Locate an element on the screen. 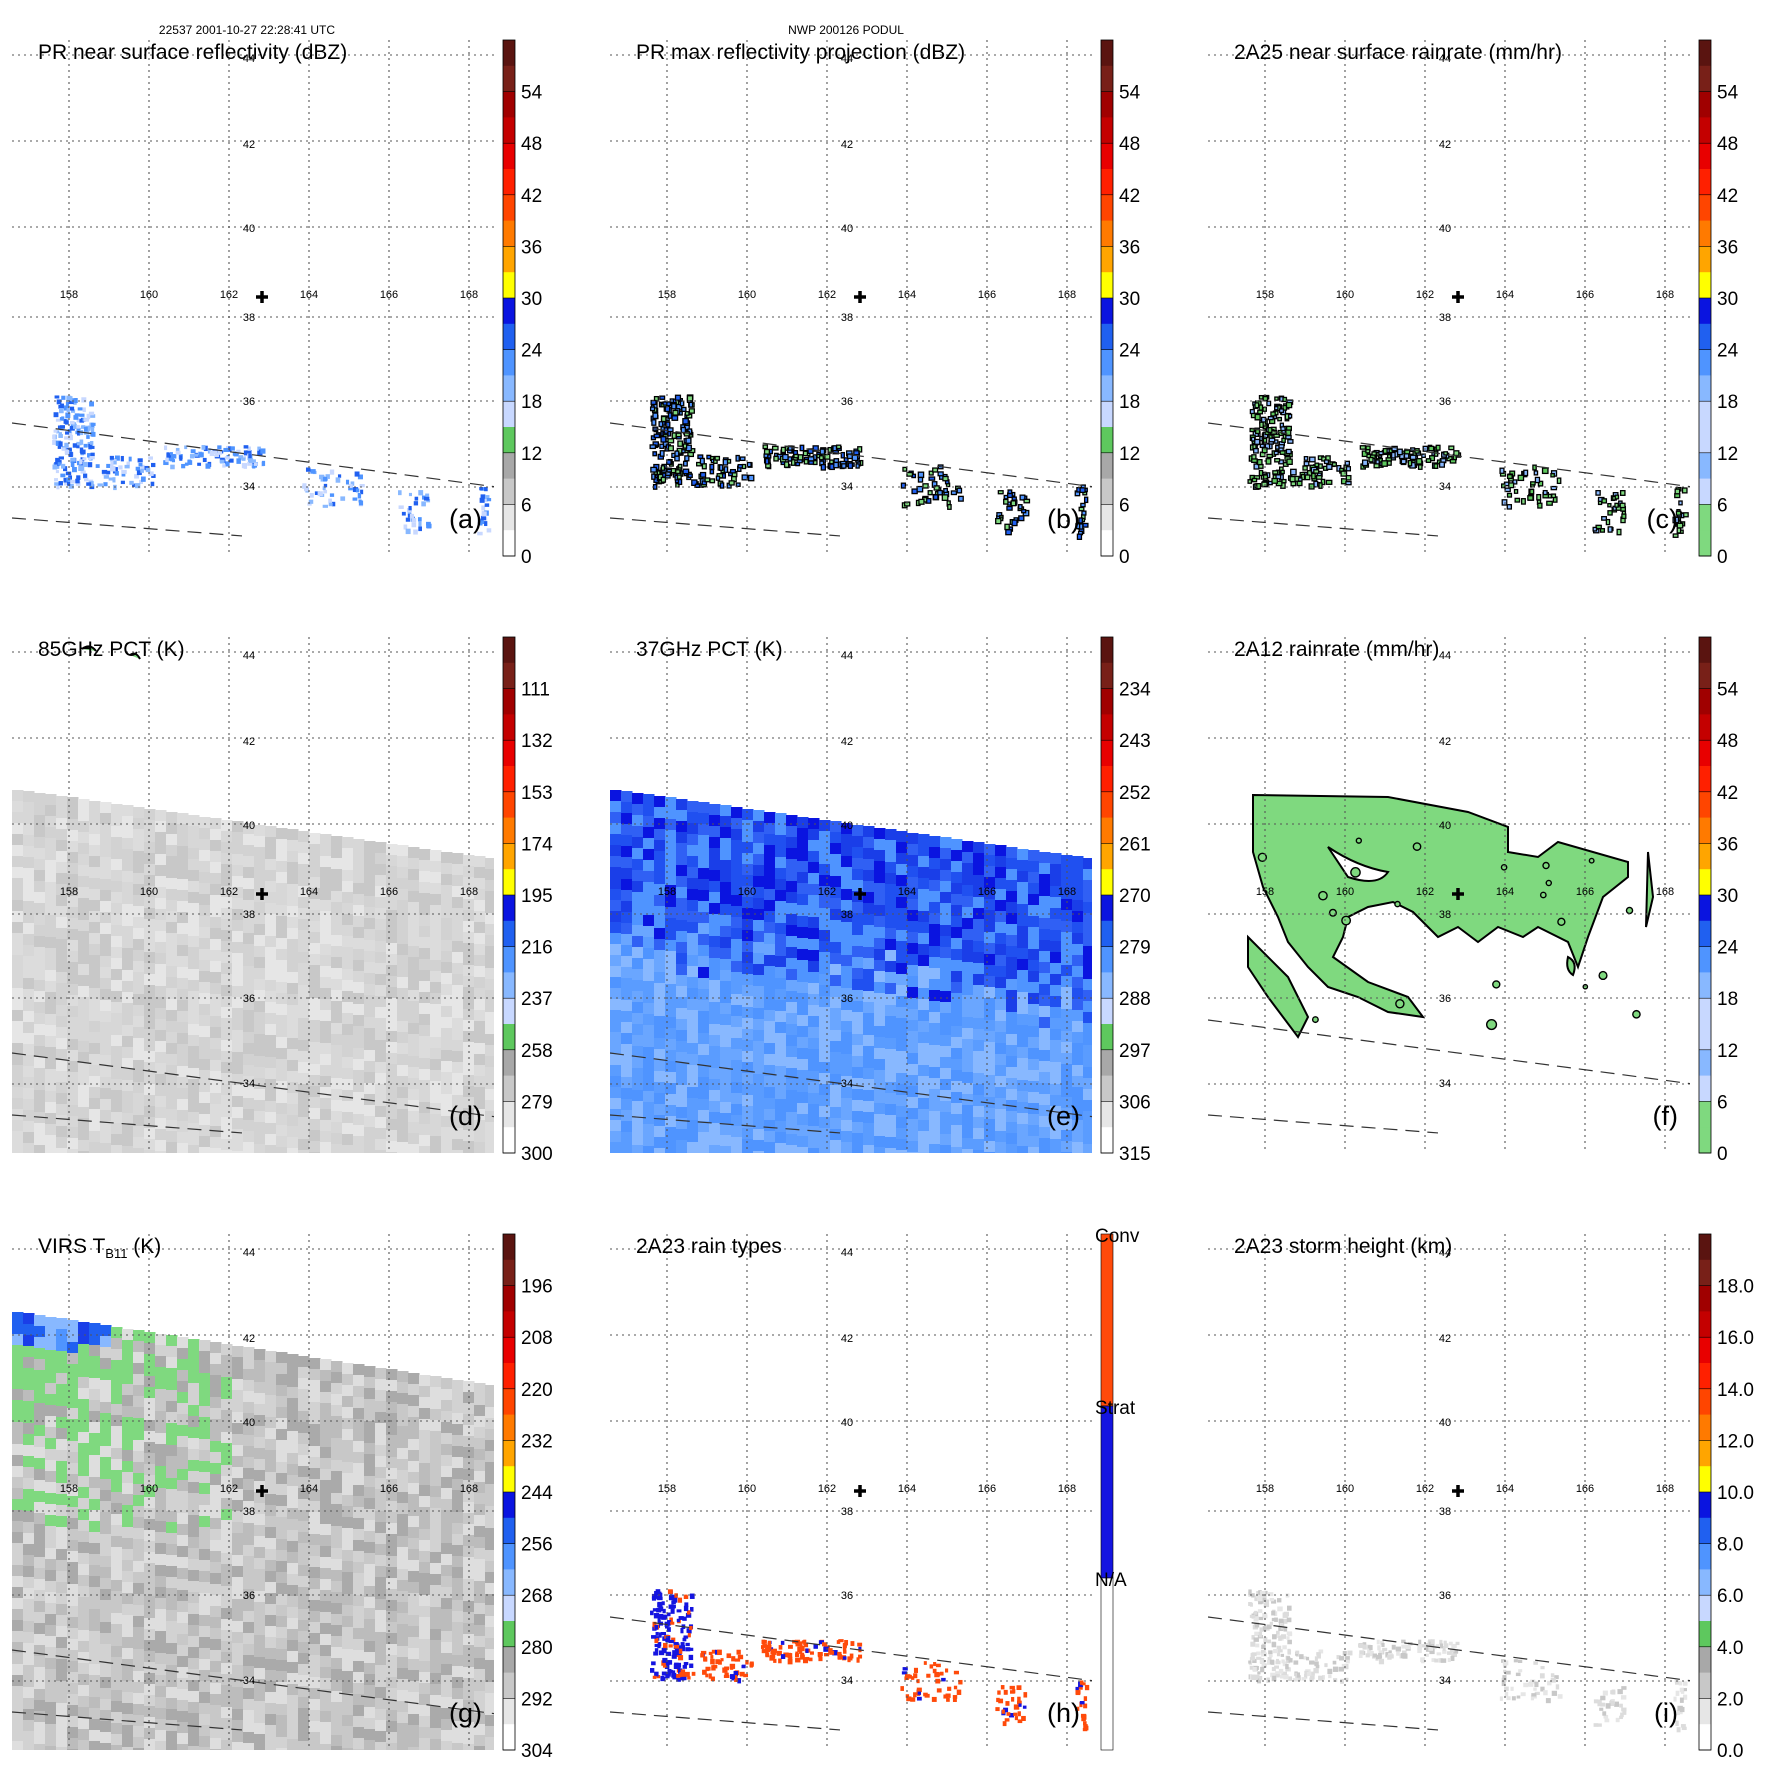  rain-cell is located at coordinates (1591, 860).